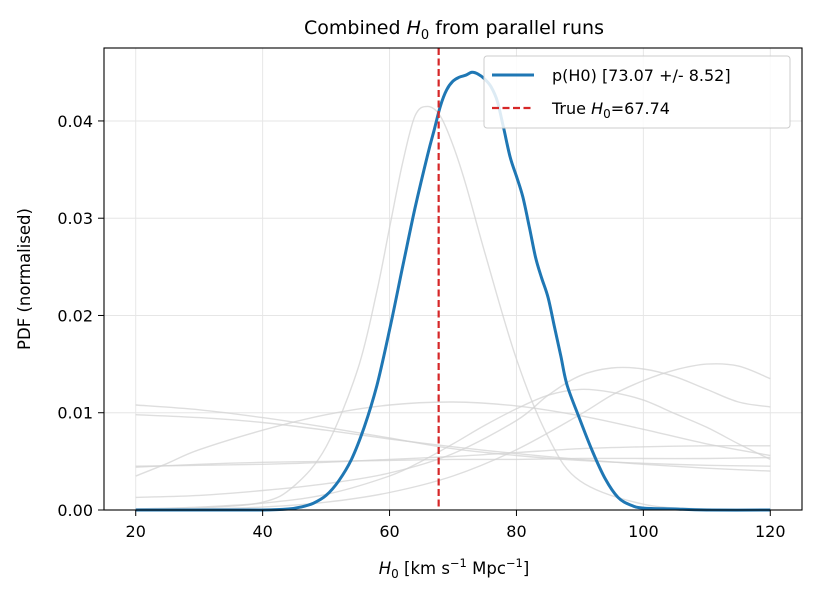  Describe the element at coordinates (24, 279) in the screenshot. I see `y-axis-label: PDF (normalised)` at that location.